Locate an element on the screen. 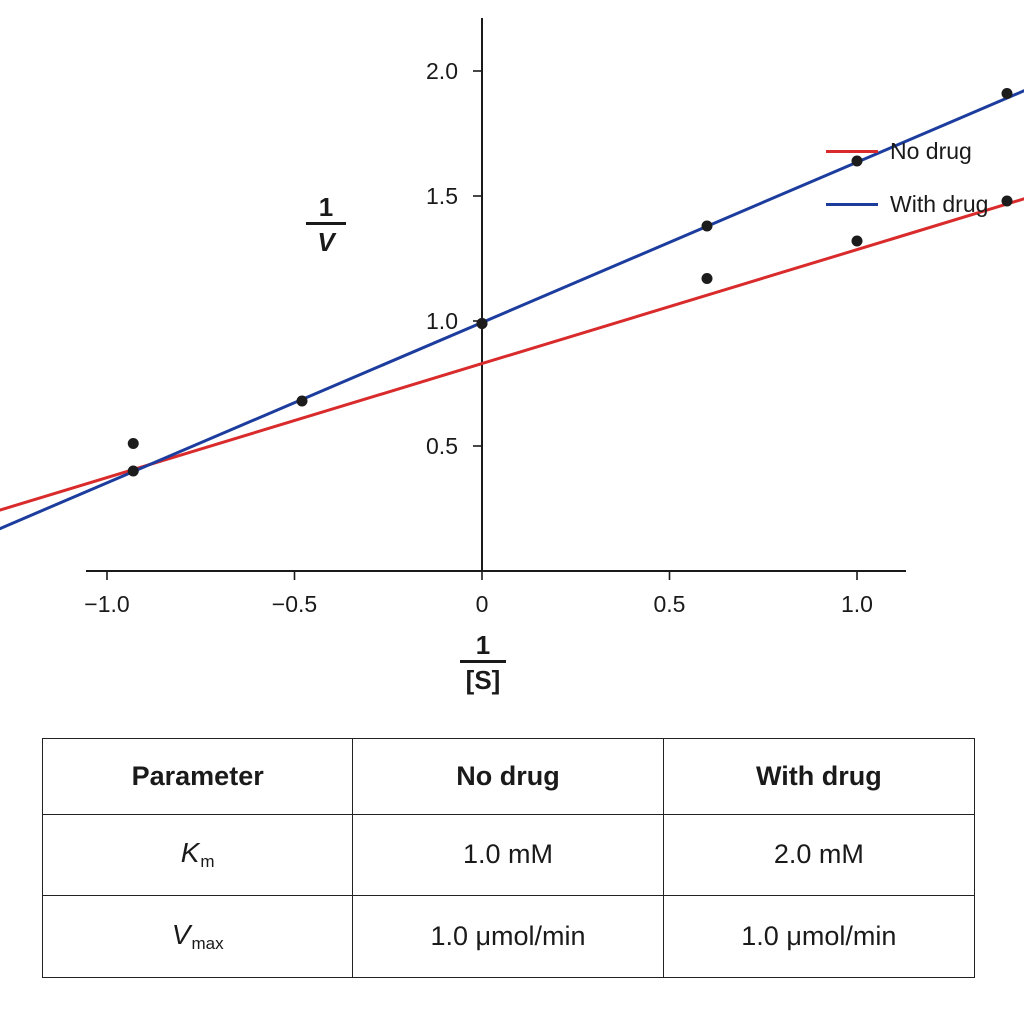  table-cell-parameter: Vmax is located at coordinates (197, 936).